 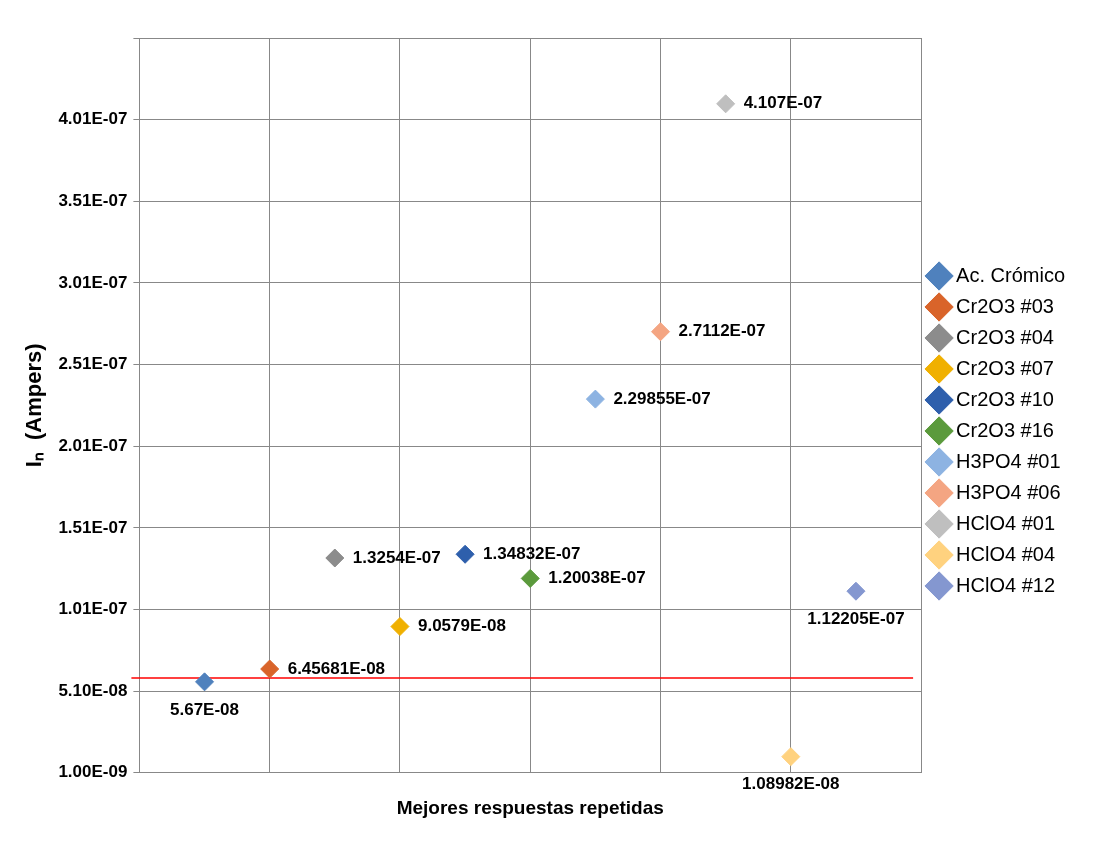 What do you see at coordinates (205, 709) in the screenshot?
I see `data-label: 5.67E-08` at bounding box center [205, 709].